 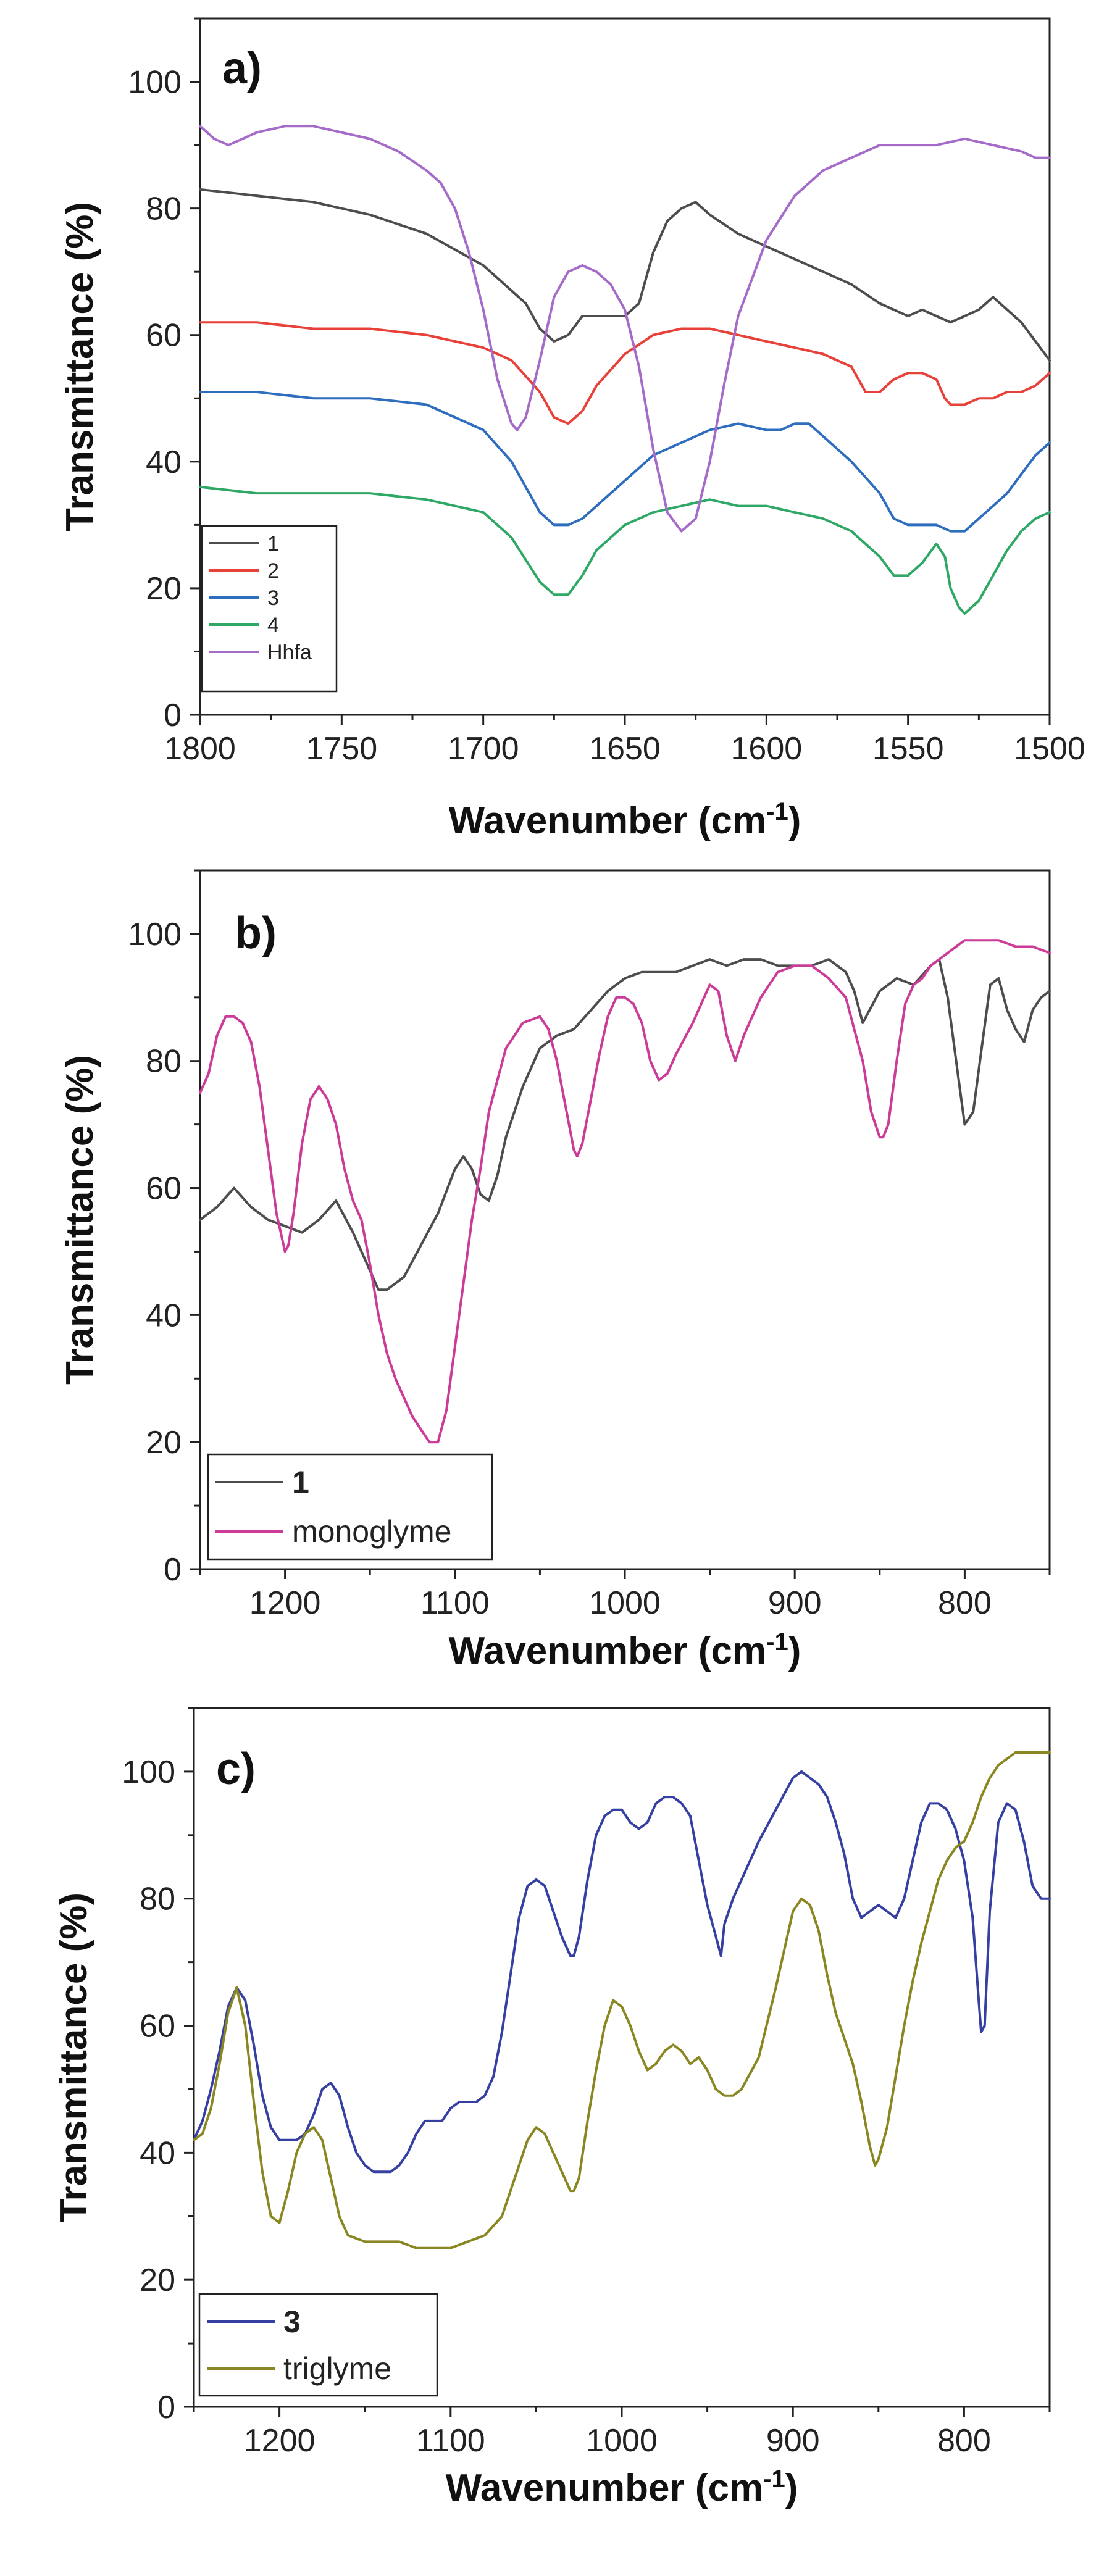 I want to click on series-line-hhfa, so click(x=625, y=329).